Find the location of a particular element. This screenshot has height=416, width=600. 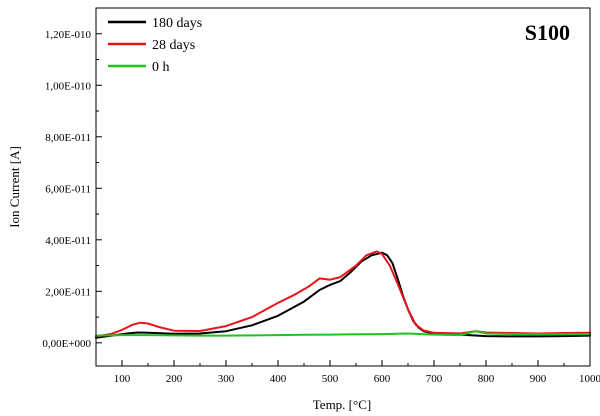

y-tick-label: 4,00E-011 is located at coordinates (68, 241).